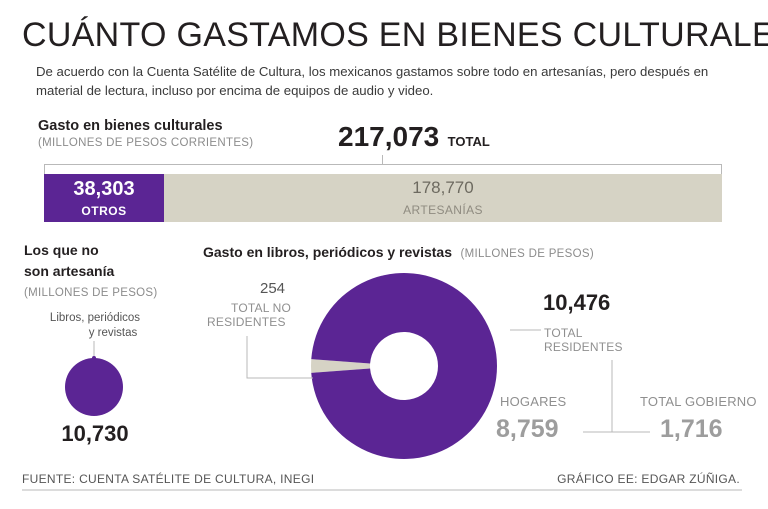  I want to click on footer-credit: GRÁFICO EE: EDGAR ZÚÑIGA., so click(648, 479).